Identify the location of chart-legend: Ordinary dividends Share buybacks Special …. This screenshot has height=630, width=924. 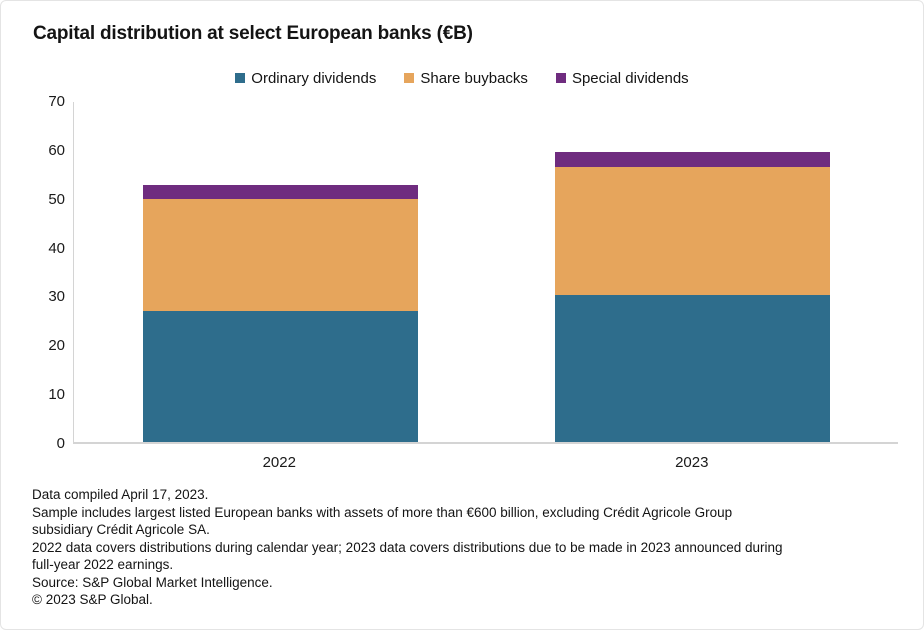
(462, 78).